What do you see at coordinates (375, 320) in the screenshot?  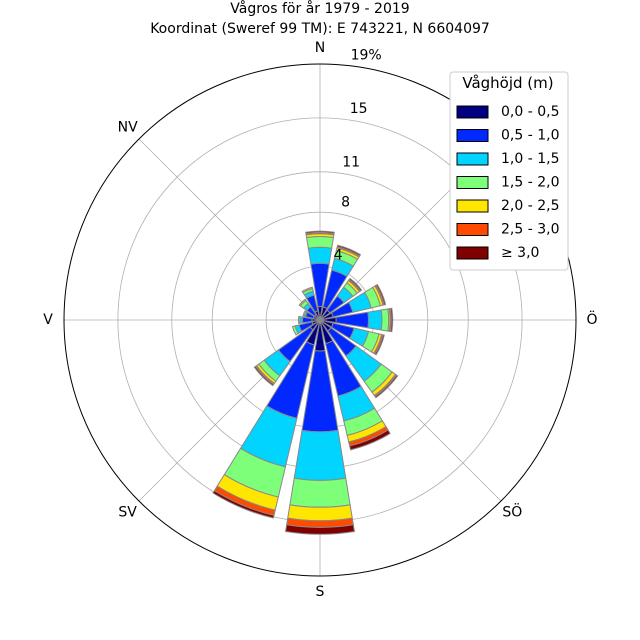 I see `wedge-Ö-2` at bounding box center [375, 320].